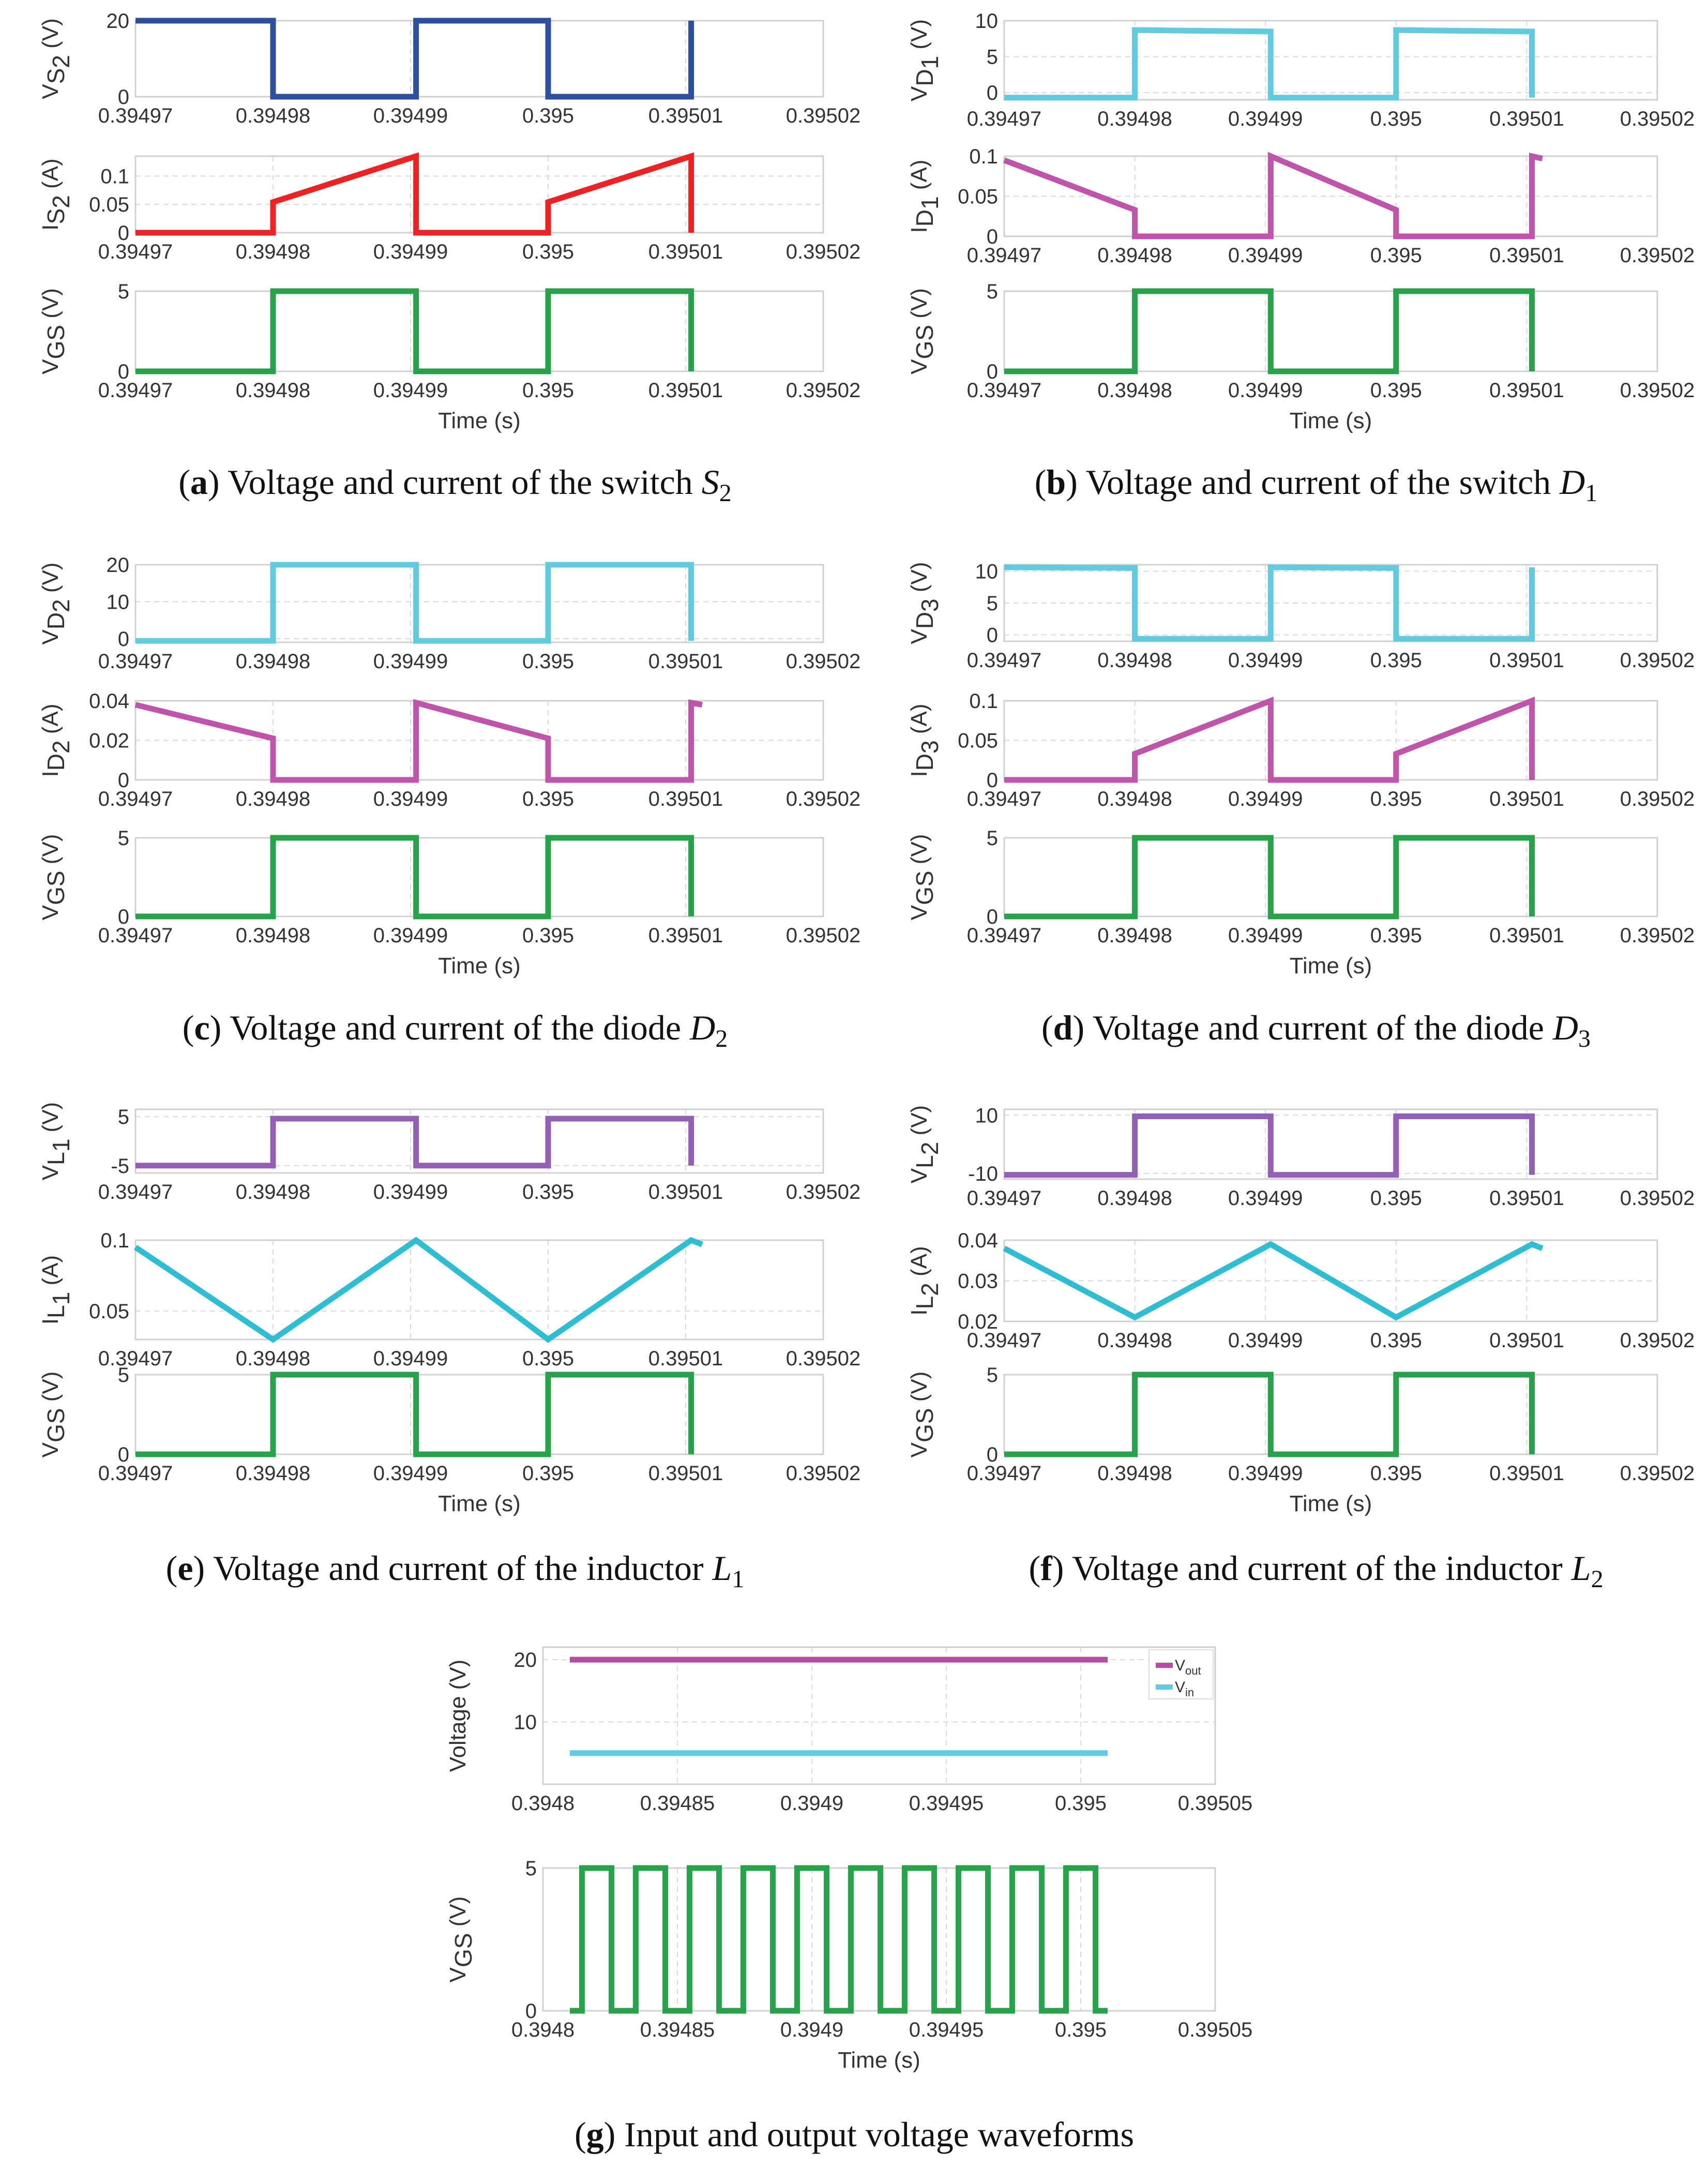 The image size is (1708, 2168). I want to click on waveform-f3, so click(1270, 1414).